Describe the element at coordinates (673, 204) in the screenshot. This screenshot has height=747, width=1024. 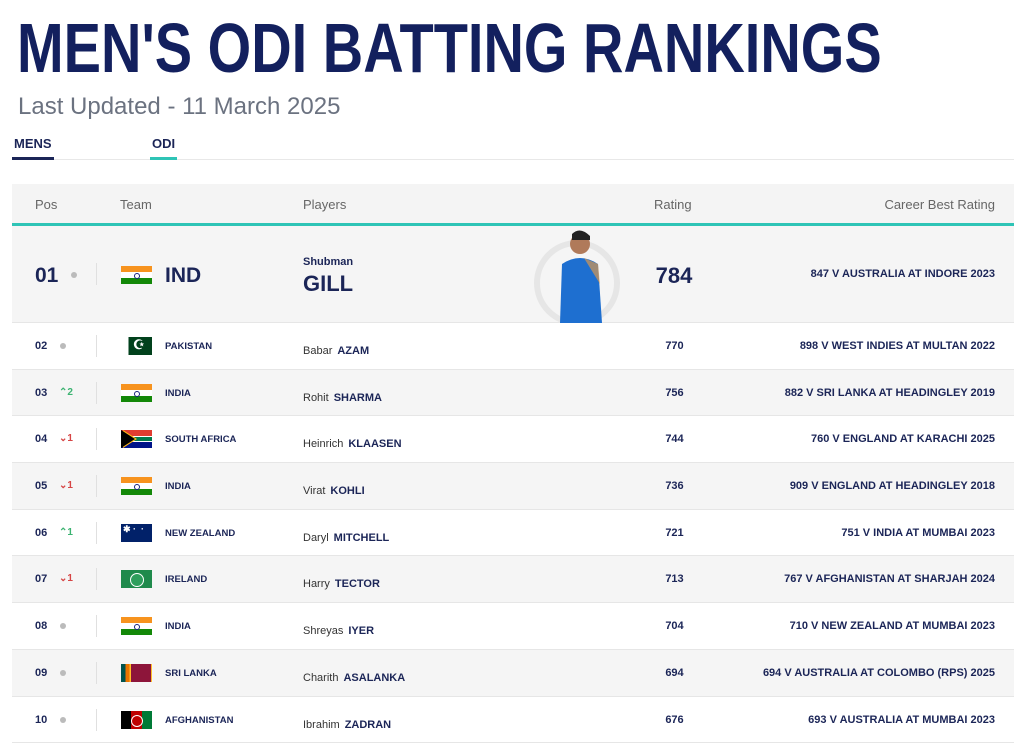
I see `header-rating: Rating` at that location.